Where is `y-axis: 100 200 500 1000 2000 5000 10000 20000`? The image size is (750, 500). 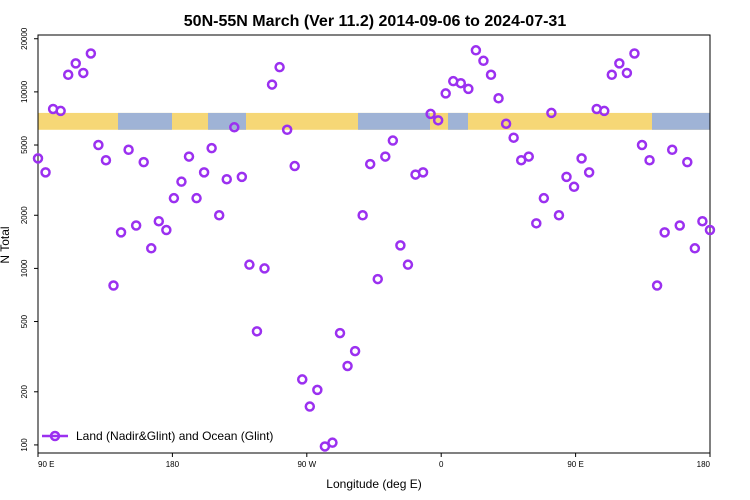
y-axis: 100 200 500 1000 2000 5000 10000 20000 is located at coordinates (29, 239).